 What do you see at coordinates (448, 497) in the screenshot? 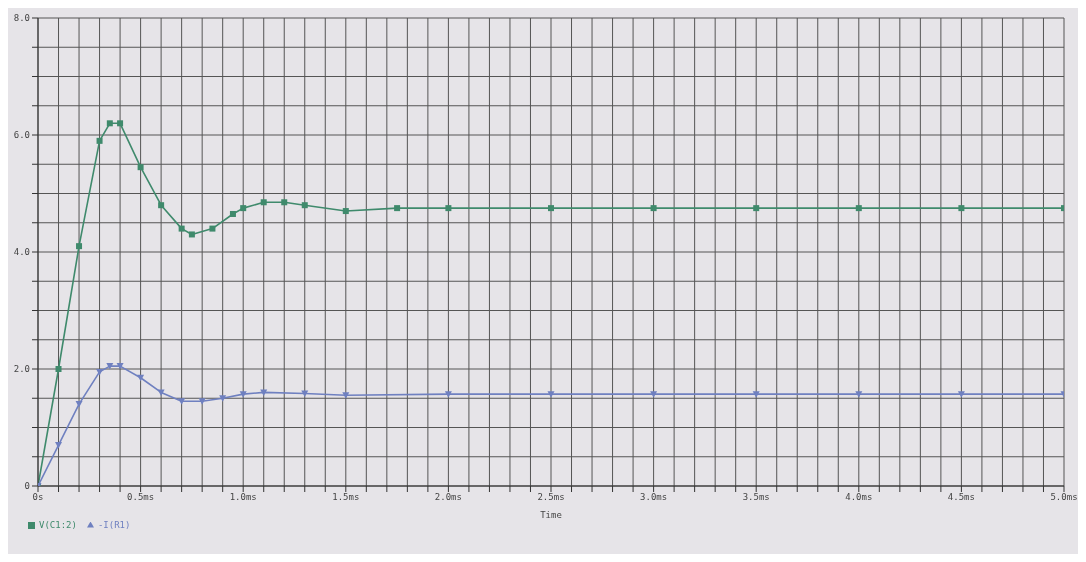
I see `x-tick-label: 2.0ms` at bounding box center [448, 497].